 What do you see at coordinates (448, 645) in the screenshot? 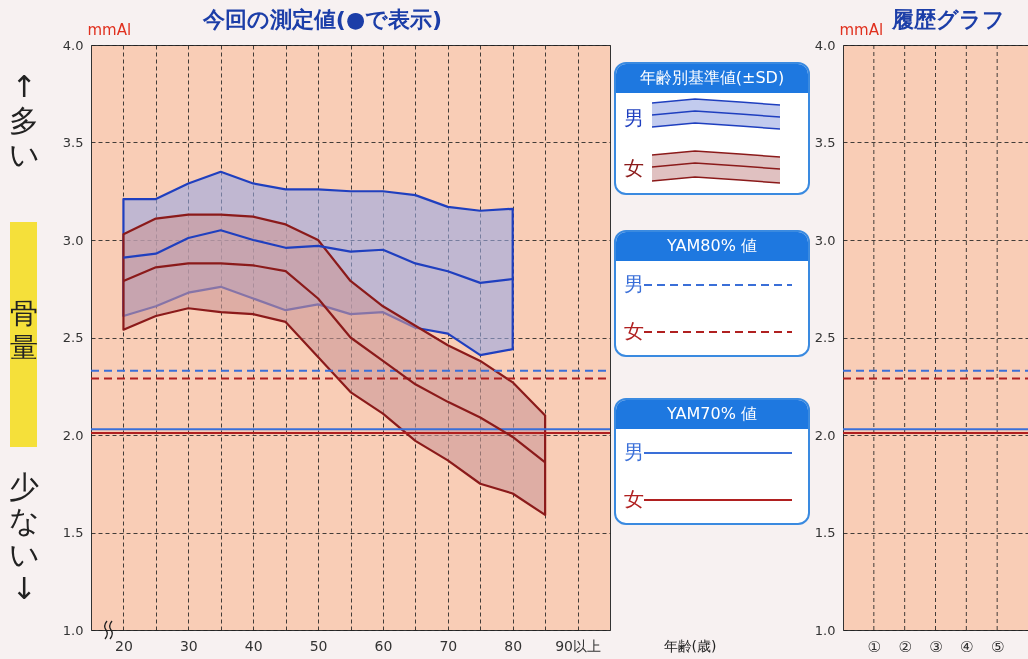
I see `x-tick-label: 70` at bounding box center [448, 645].